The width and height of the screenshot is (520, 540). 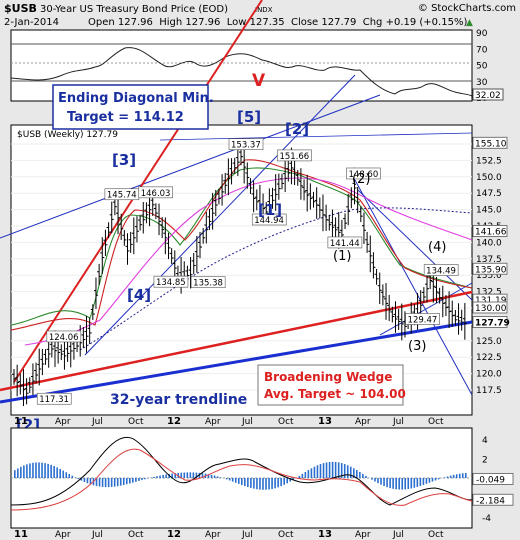 What do you see at coordinates (130, 107) in the screenshot?
I see `ending-diagonal-box` at bounding box center [130, 107].